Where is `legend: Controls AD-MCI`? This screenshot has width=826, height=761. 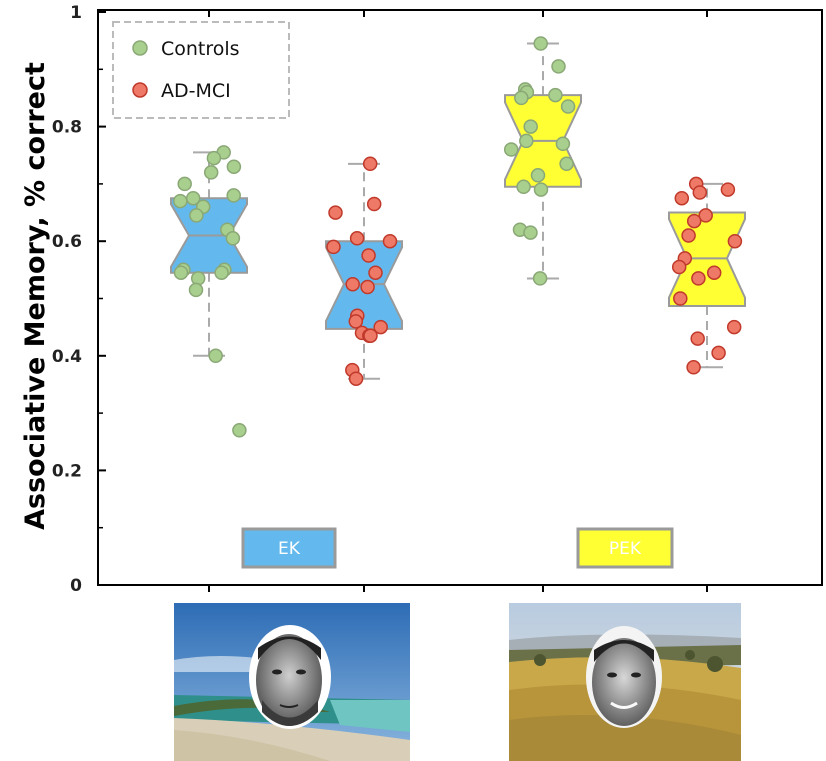
legend: Controls AD-MCI is located at coordinates (201, 70).